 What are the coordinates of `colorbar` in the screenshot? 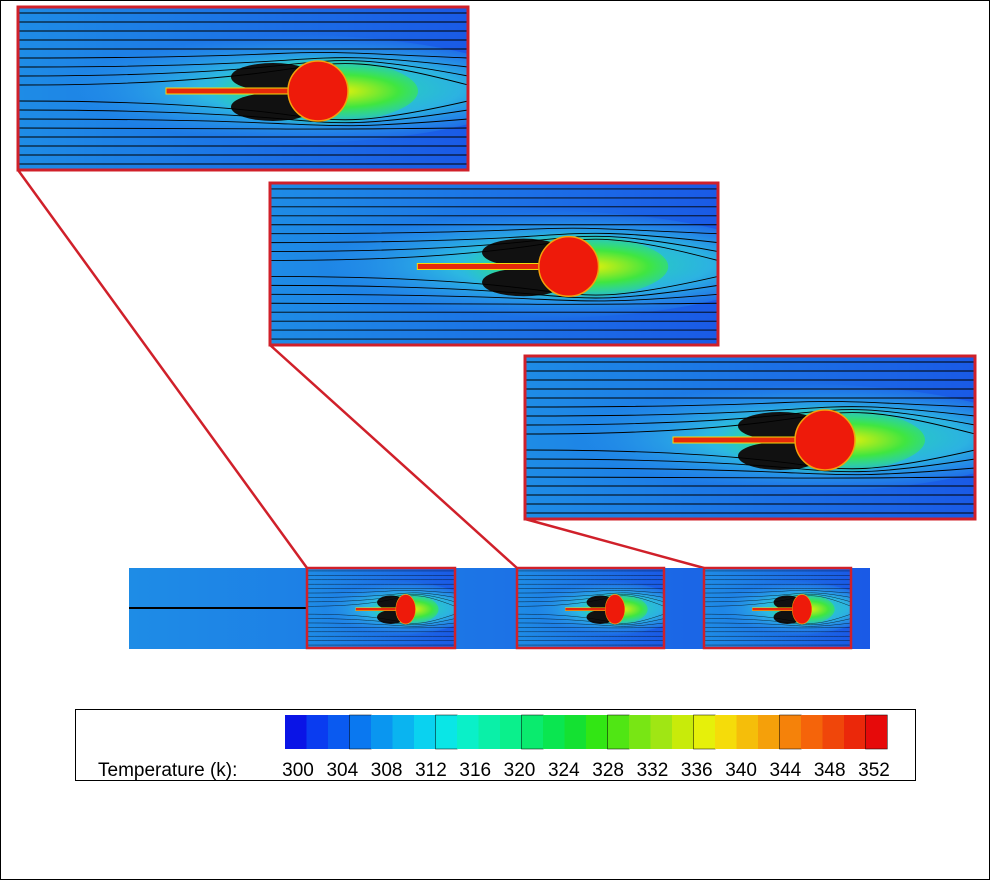 It's located at (586, 732).